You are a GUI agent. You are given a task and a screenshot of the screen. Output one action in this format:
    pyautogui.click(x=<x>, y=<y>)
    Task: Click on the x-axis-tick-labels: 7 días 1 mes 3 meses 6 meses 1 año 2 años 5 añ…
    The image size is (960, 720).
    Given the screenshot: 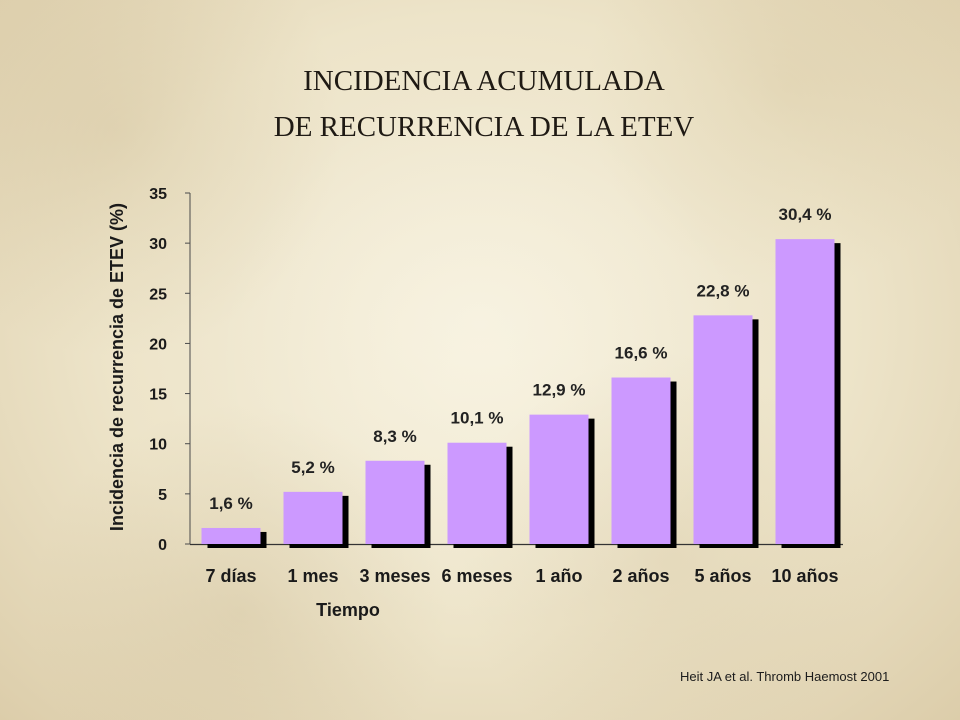 What is the action you would take?
    pyautogui.click(x=521, y=576)
    